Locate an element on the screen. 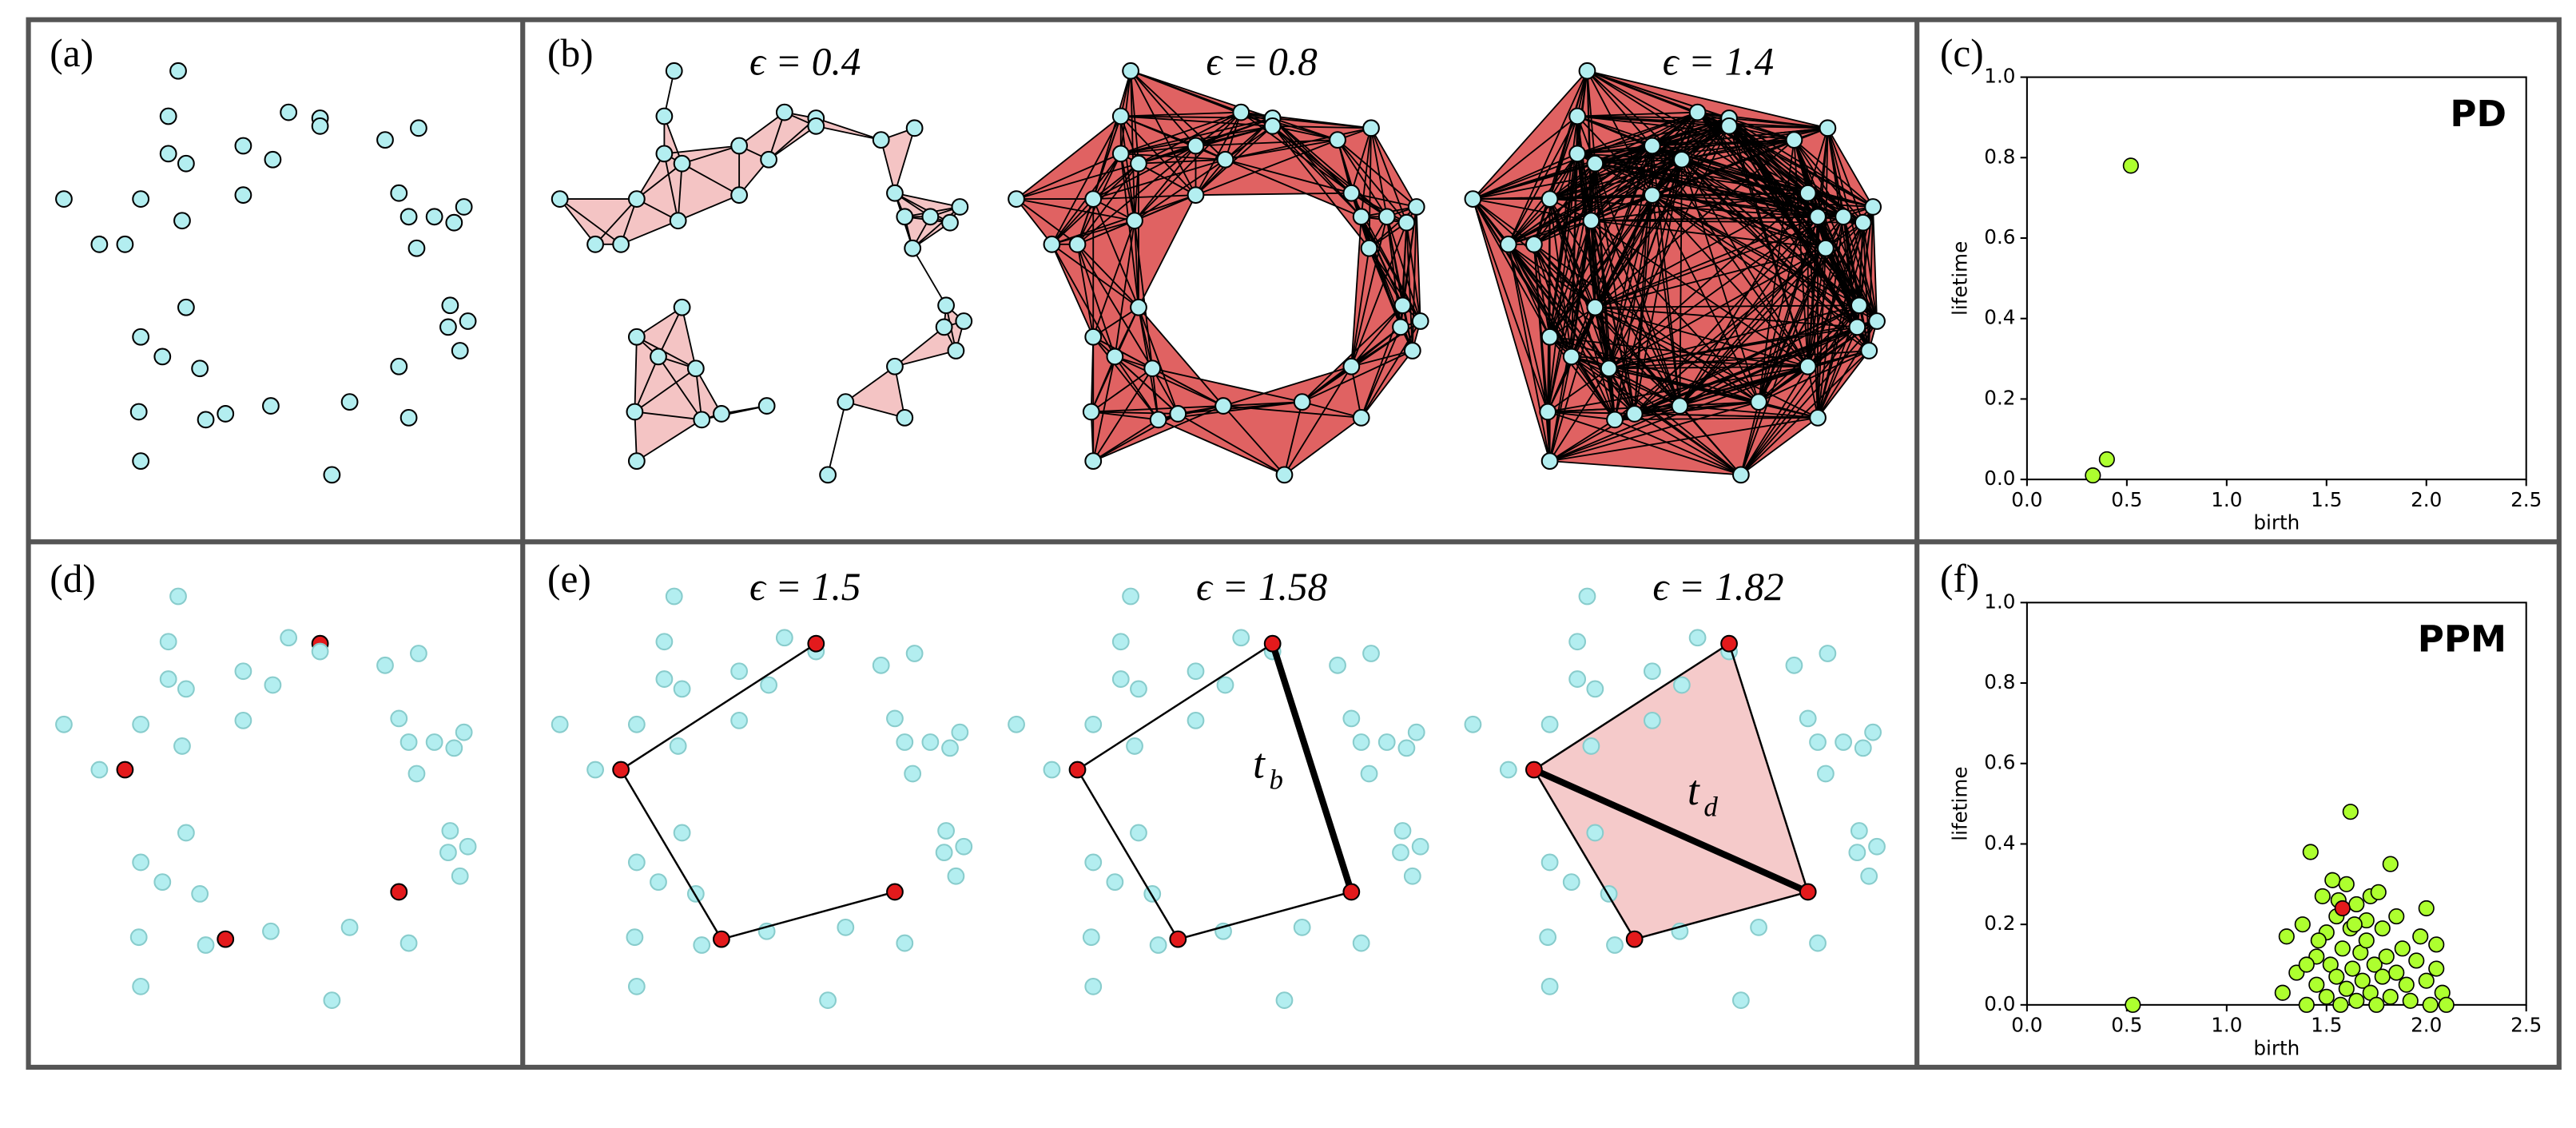  panel-label: (a) is located at coordinates (71, 53).